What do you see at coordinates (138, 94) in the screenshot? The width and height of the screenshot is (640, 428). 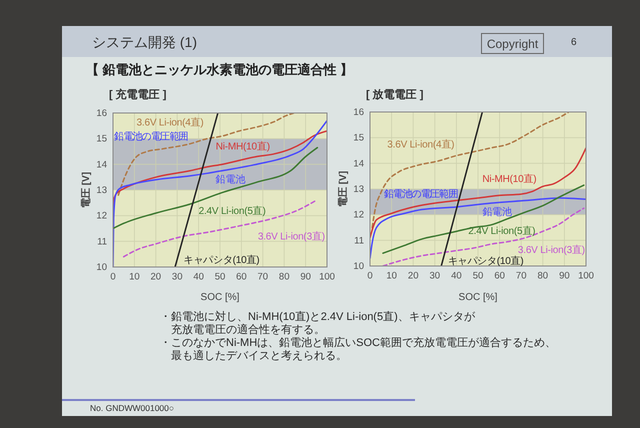 I see `chart-title: [ 充電電圧 ]` at bounding box center [138, 94].